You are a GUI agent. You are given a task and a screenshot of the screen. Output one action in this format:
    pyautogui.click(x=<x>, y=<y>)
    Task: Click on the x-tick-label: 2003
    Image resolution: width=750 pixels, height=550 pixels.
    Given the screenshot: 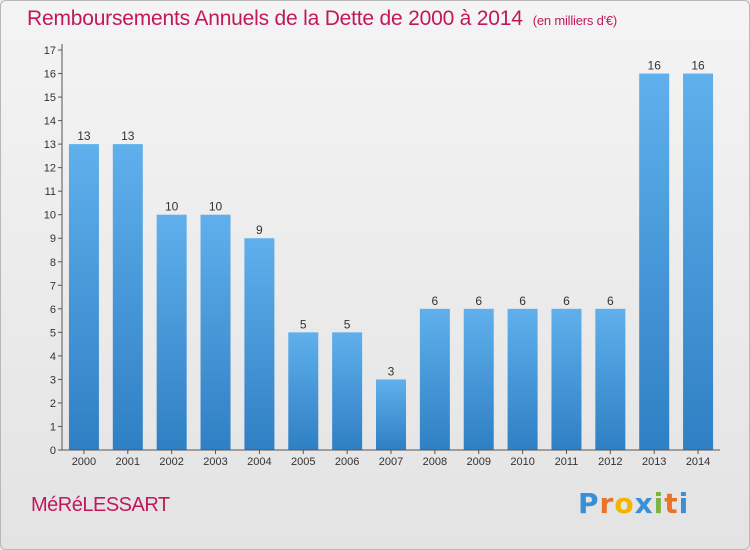 What is the action you would take?
    pyautogui.click(x=215, y=462)
    